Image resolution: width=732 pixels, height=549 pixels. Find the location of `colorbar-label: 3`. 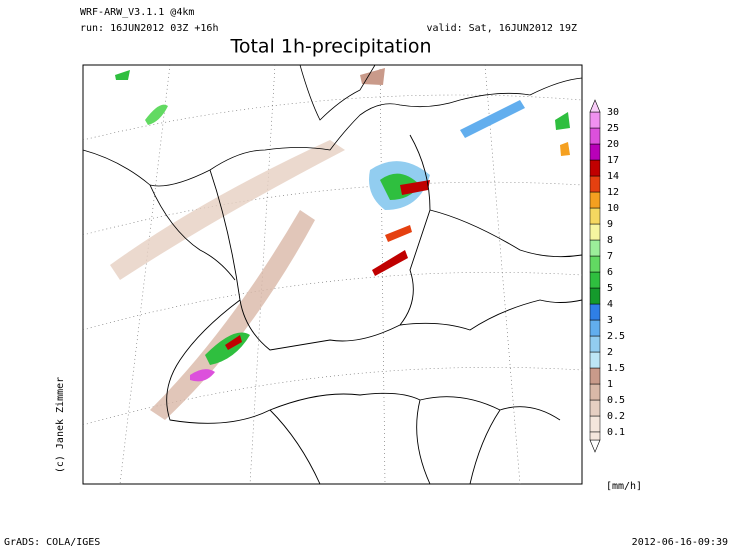

colorbar-label: 3 is located at coordinates (610, 320).